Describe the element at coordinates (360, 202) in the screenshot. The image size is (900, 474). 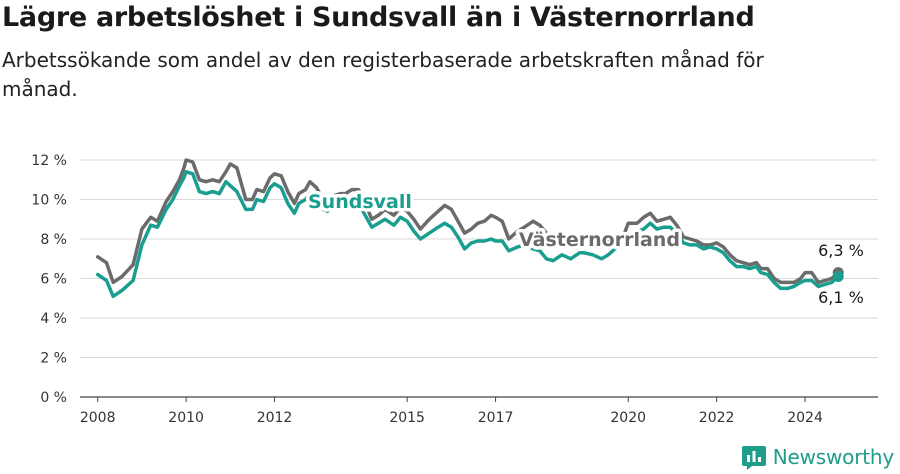
I see `series-label-sundsvall: Sundsvall` at that location.